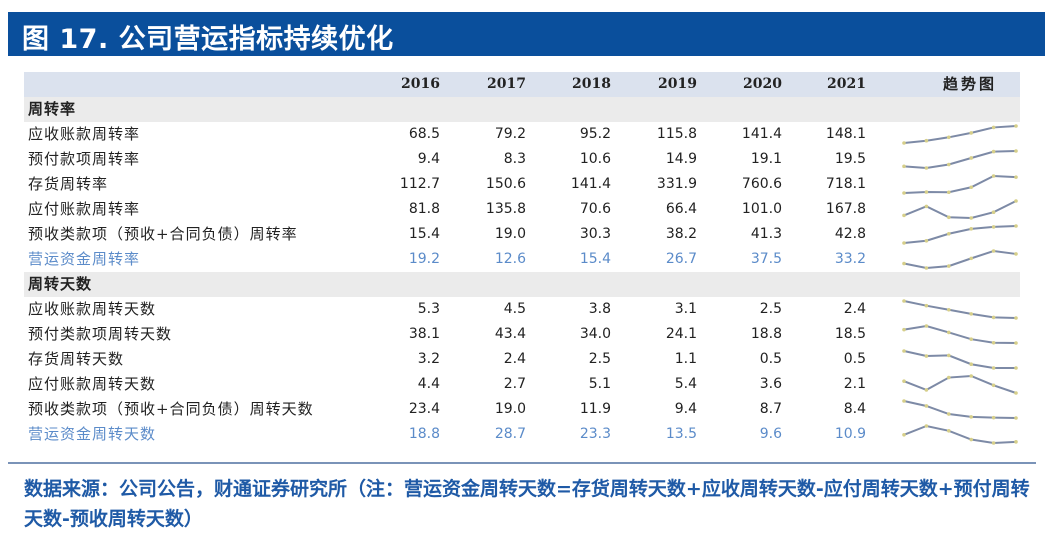  I want to click on figure-title: 图 17. 公司营运指标持续优化, so click(208, 39).